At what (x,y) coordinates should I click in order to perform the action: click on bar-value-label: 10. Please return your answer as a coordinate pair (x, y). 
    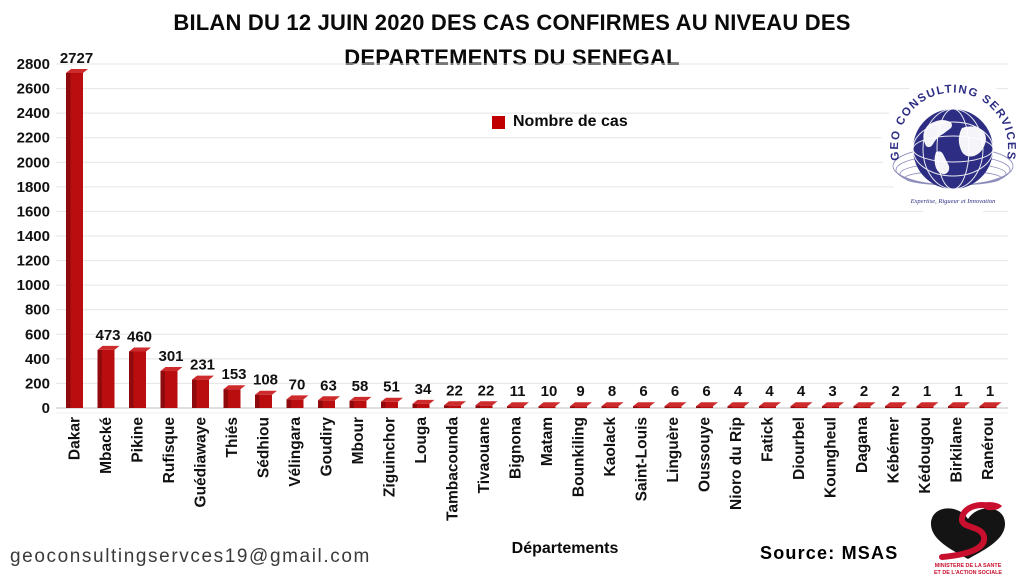
    Looking at the image, I should click on (549, 391).